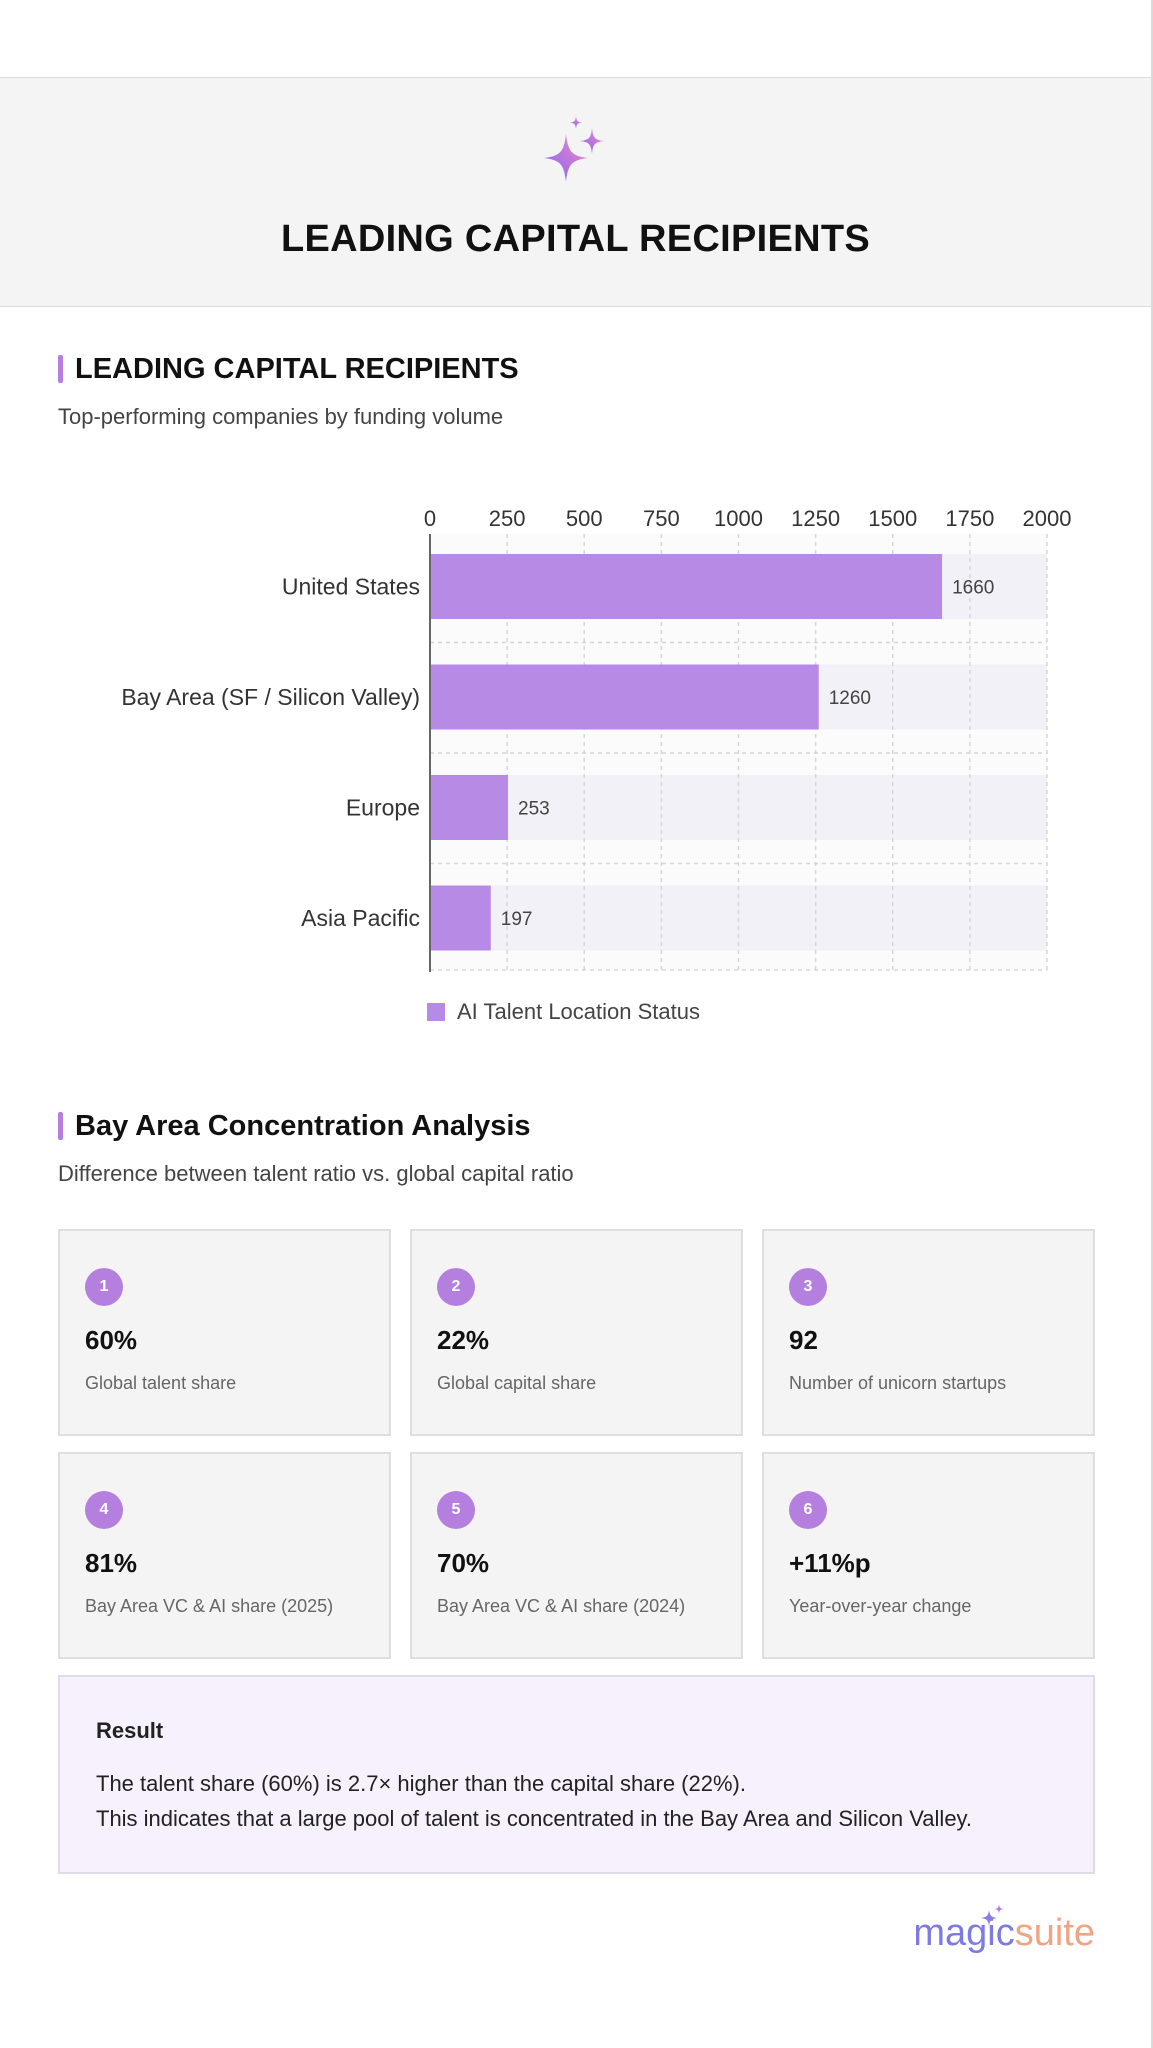 The image size is (1153, 2048). I want to click on x-tick-label: 1750, so click(969, 518).